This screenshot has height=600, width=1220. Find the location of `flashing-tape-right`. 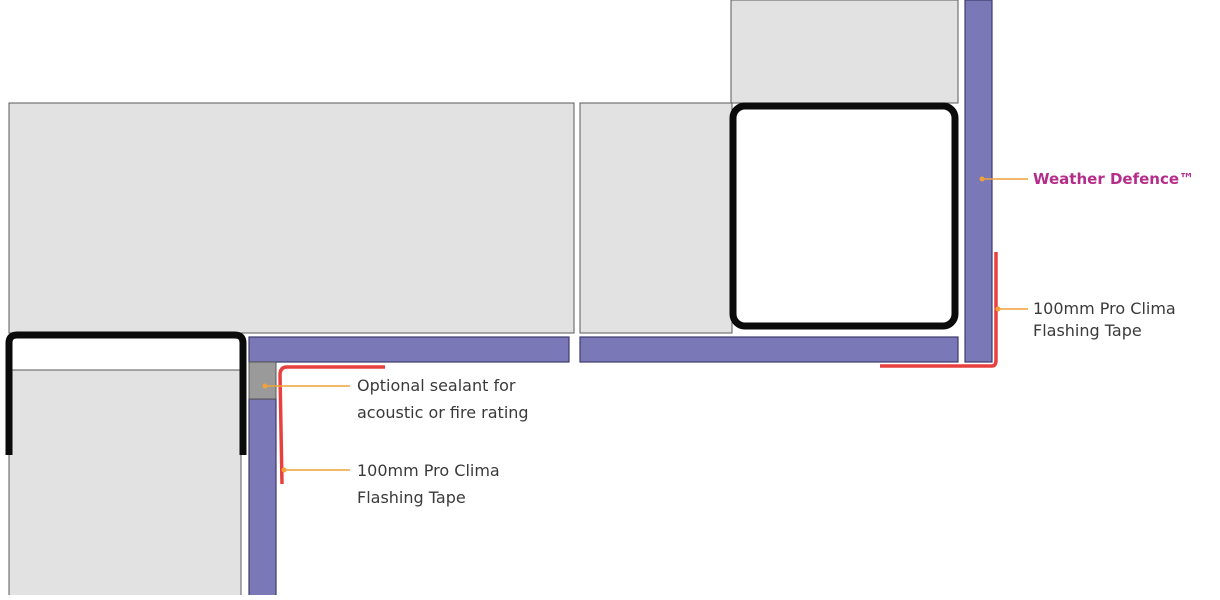

flashing-tape-right is located at coordinates (939, 310).